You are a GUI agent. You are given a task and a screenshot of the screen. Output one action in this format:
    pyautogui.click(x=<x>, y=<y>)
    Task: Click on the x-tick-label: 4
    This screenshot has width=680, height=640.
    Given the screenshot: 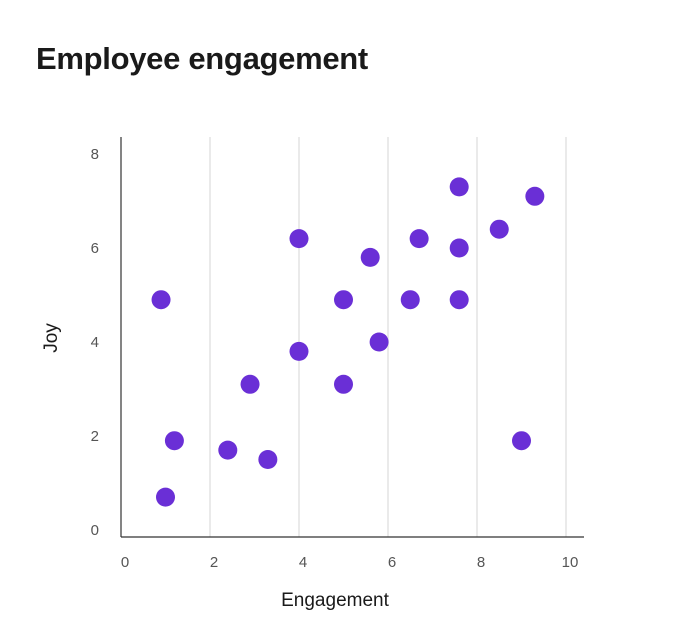 What is the action you would take?
    pyautogui.click(x=303, y=562)
    